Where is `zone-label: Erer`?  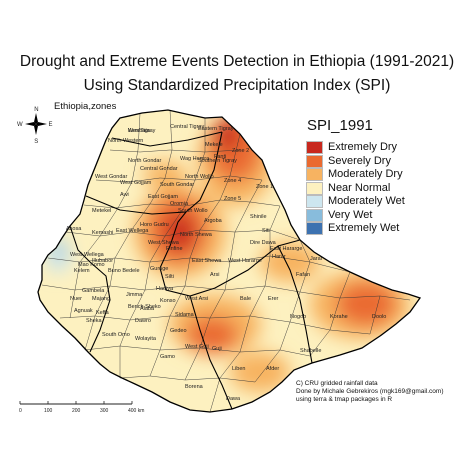
zone-label: Erer is located at coordinates (273, 299).